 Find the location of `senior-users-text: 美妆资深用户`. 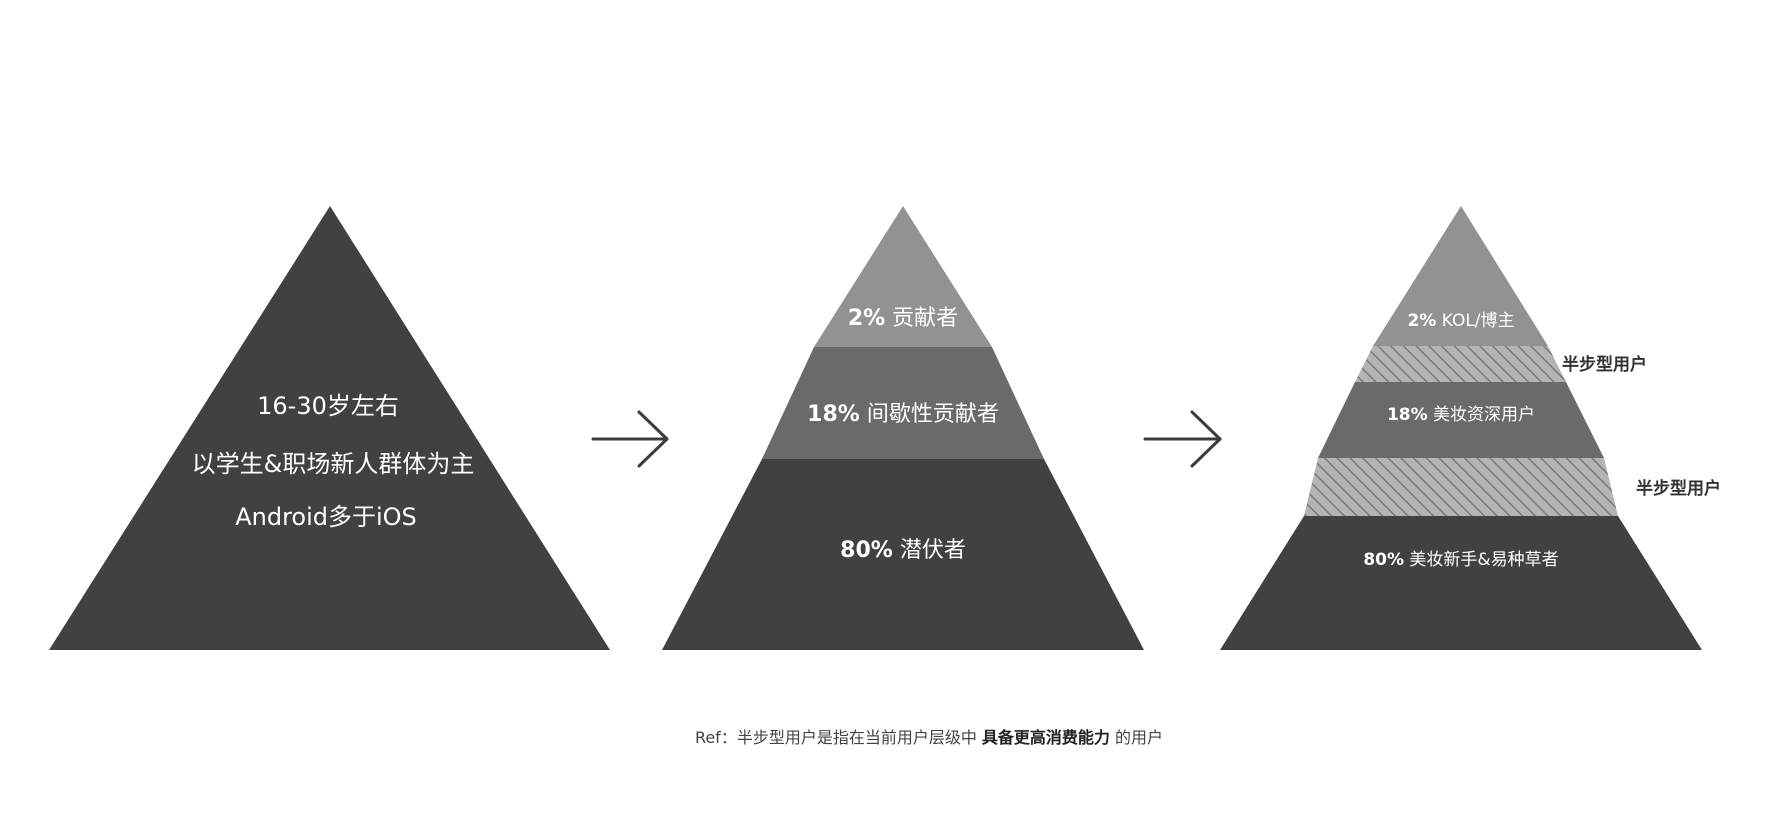

senior-users-text: 美妆资深用户 is located at coordinates (1484, 415).